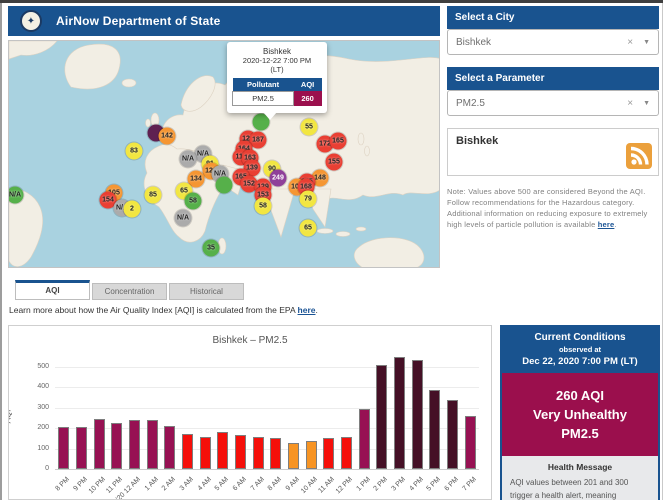 This screenshot has height=500, width=663. What do you see at coordinates (31, 21) in the screenshot?
I see `department-of-state-seal-icon: ✦` at bounding box center [31, 21].